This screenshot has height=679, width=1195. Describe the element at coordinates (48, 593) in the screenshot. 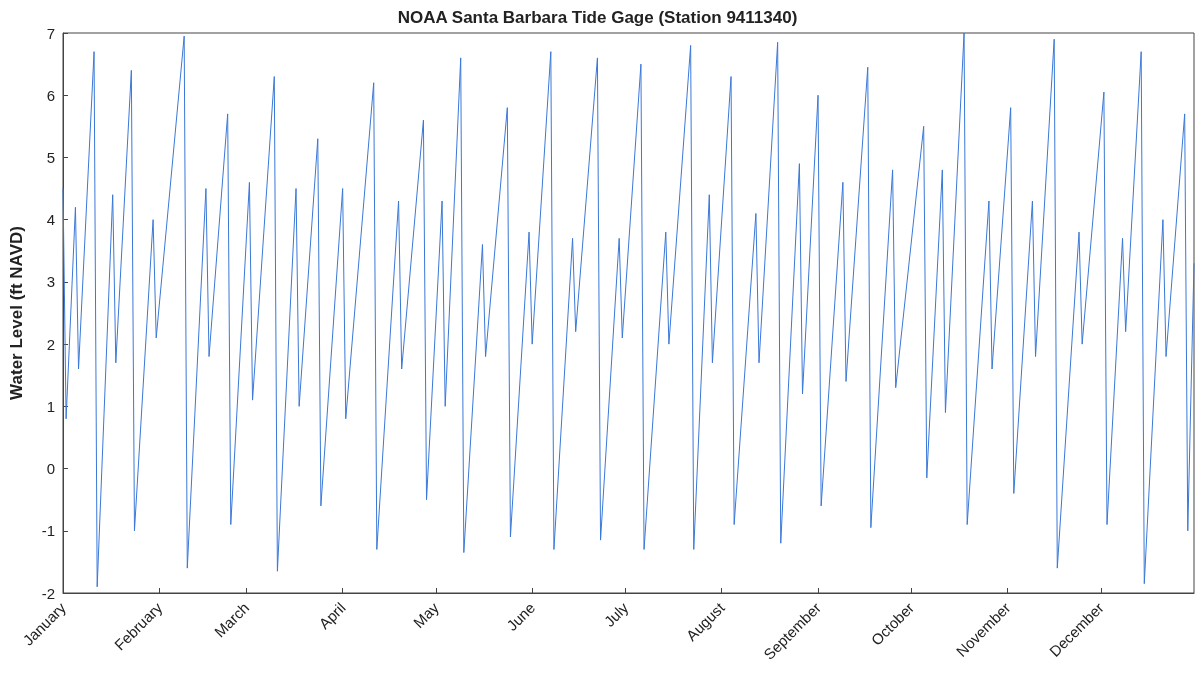

I see `y-tick-label: -2` at that location.